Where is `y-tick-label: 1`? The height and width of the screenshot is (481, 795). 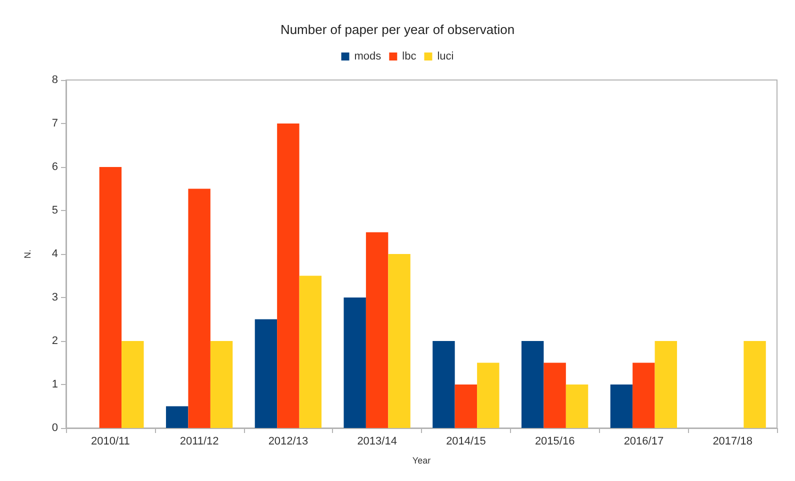
y-tick-label: 1 is located at coordinates (55, 384).